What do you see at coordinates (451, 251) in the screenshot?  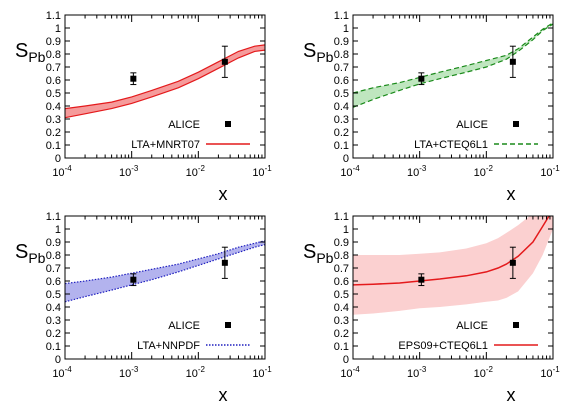 I see `band-central-line` at bounding box center [451, 251].